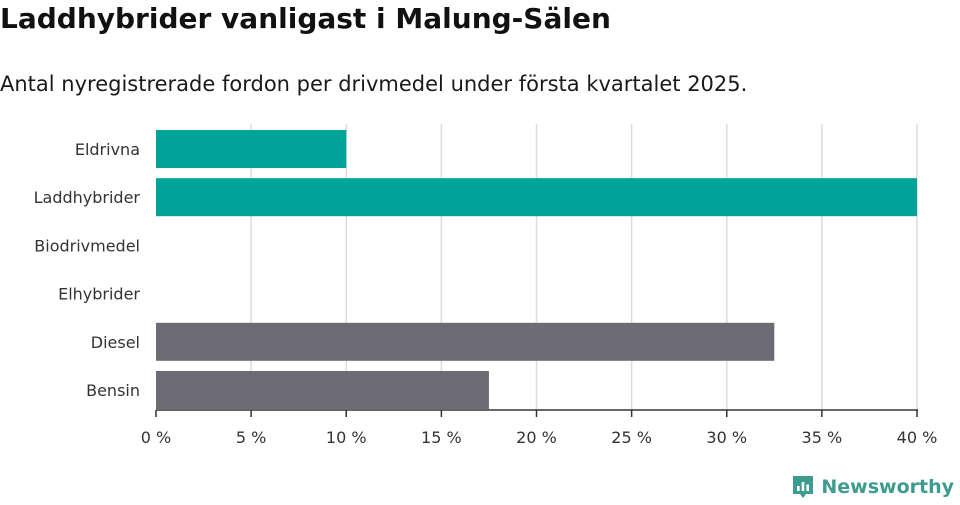 This screenshot has width=960, height=505. I want to click on category-label: Diesel, so click(115, 342).